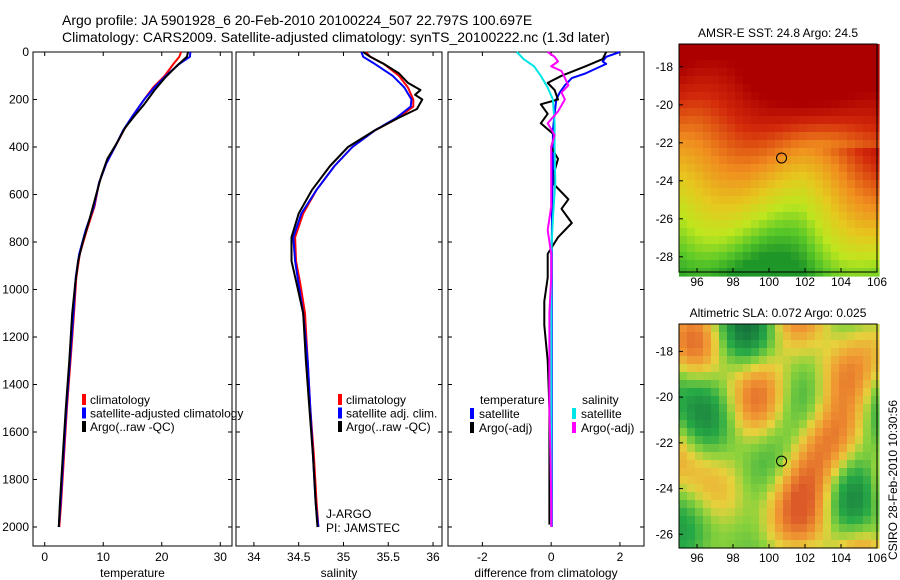  Describe the element at coordinates (19, 242) in the screenshot. I see `y-tick-label: 800` at that location.